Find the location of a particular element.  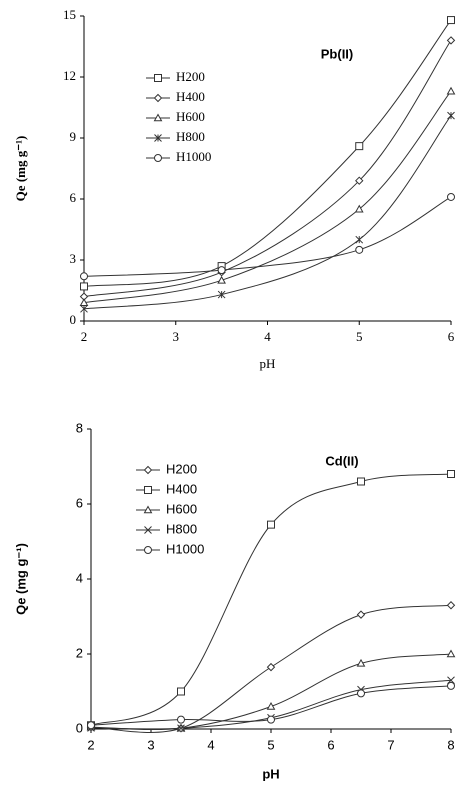

y-tick-label: 8 is located at coordinates (79, 427).